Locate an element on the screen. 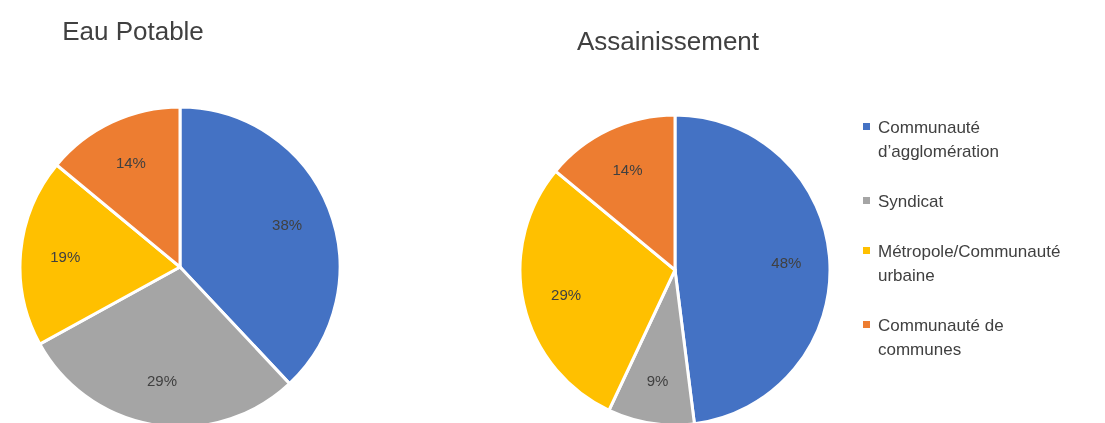 This screenshot has width=1105, height=423. data-label: 48% is located at coordinates (786, 263).